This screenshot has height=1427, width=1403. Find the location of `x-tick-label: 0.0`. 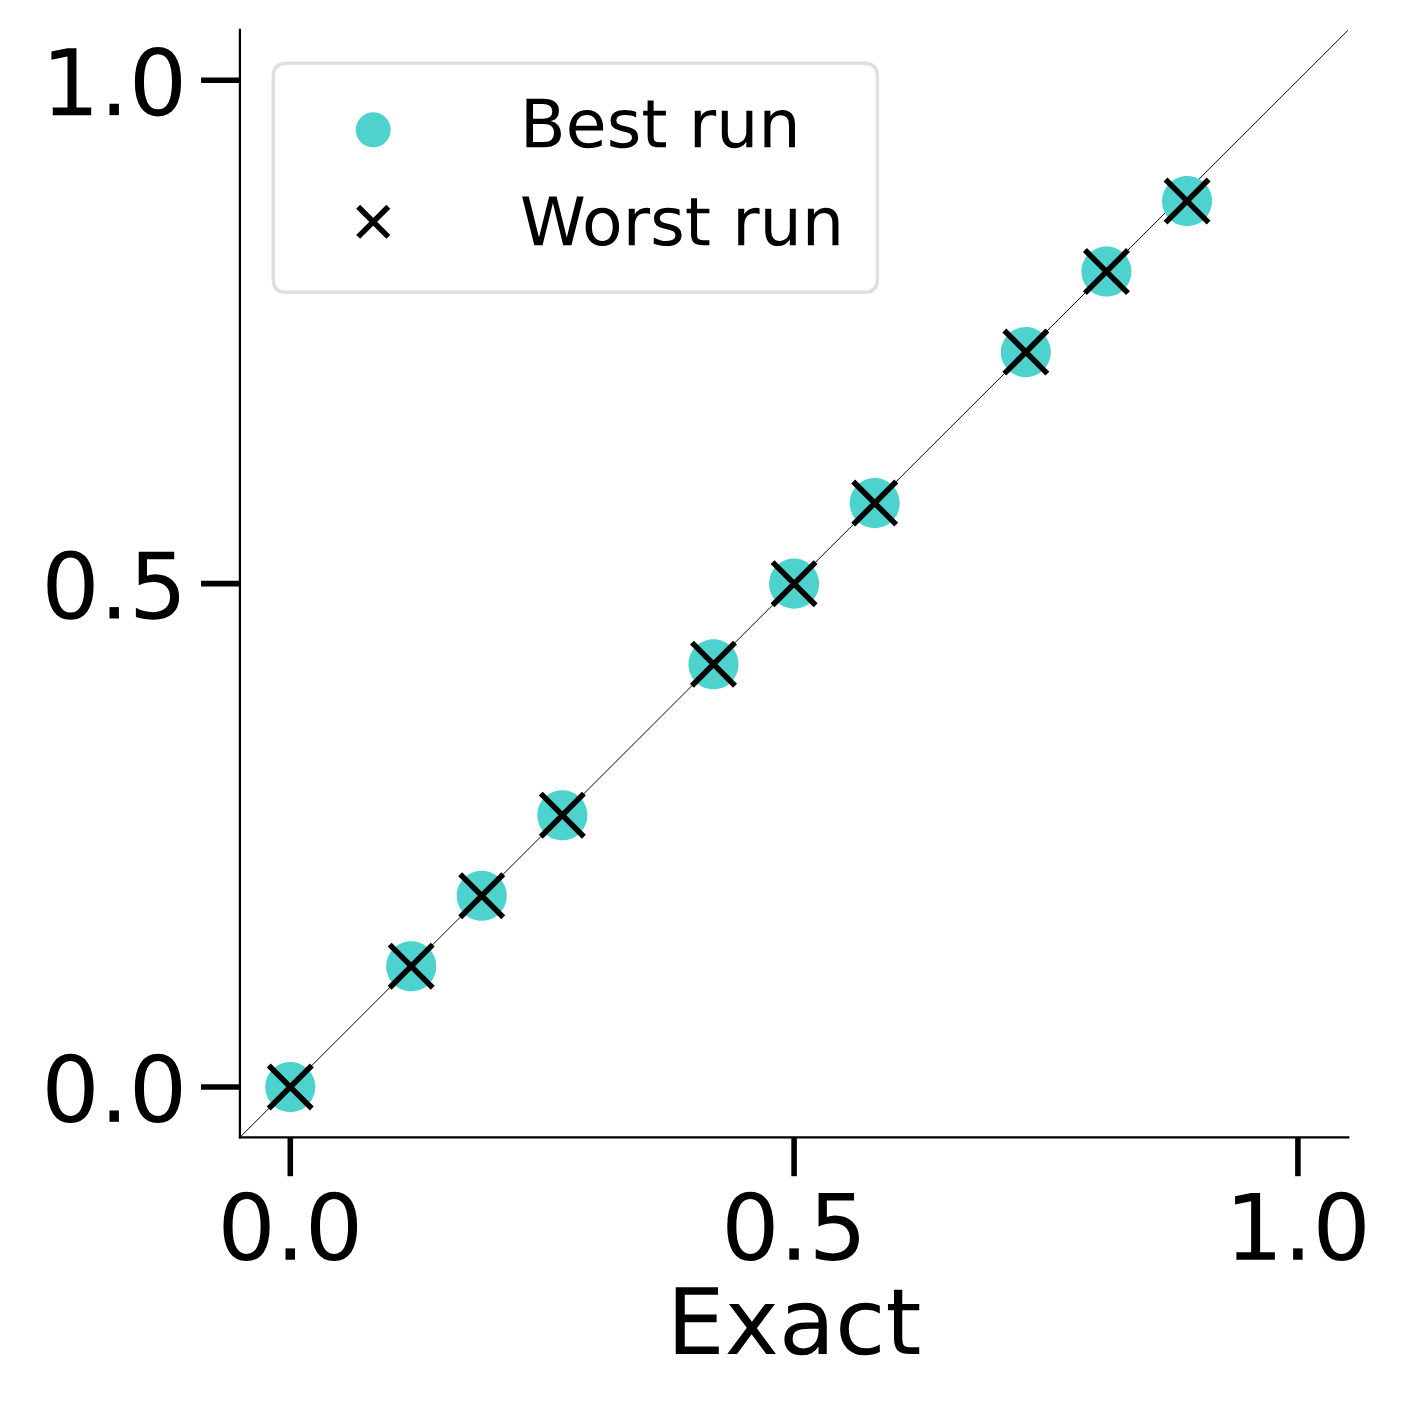

x-tick-label: 0.0 is located at coordinates (290, 1226).